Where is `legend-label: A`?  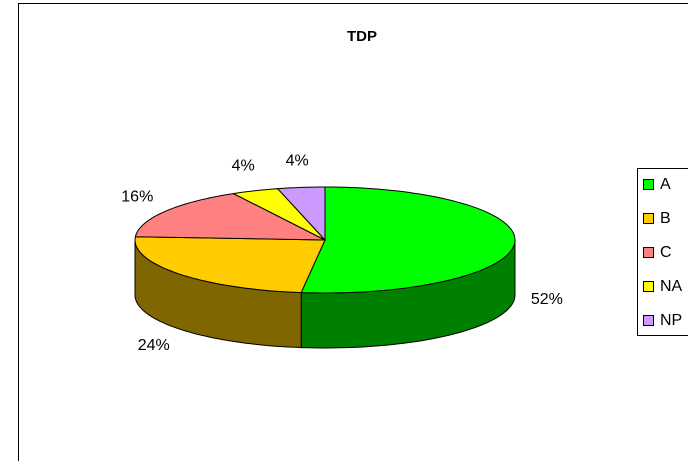 legend-label: A is located at coordinates (665, 184).